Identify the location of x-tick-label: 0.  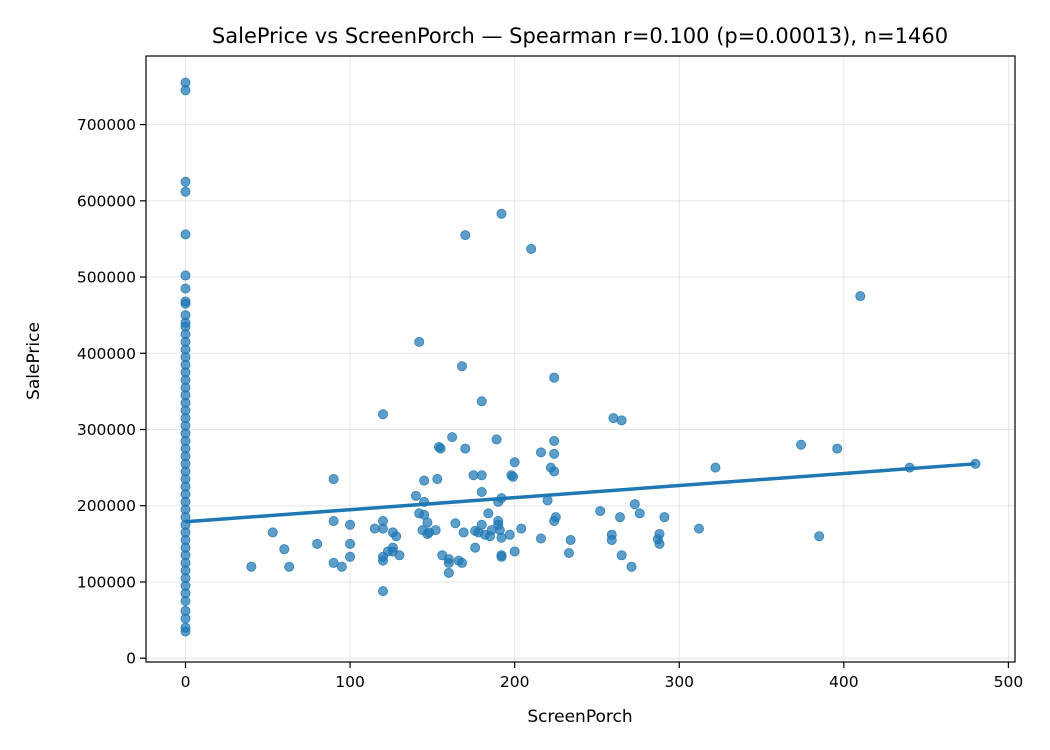
(186, 682).